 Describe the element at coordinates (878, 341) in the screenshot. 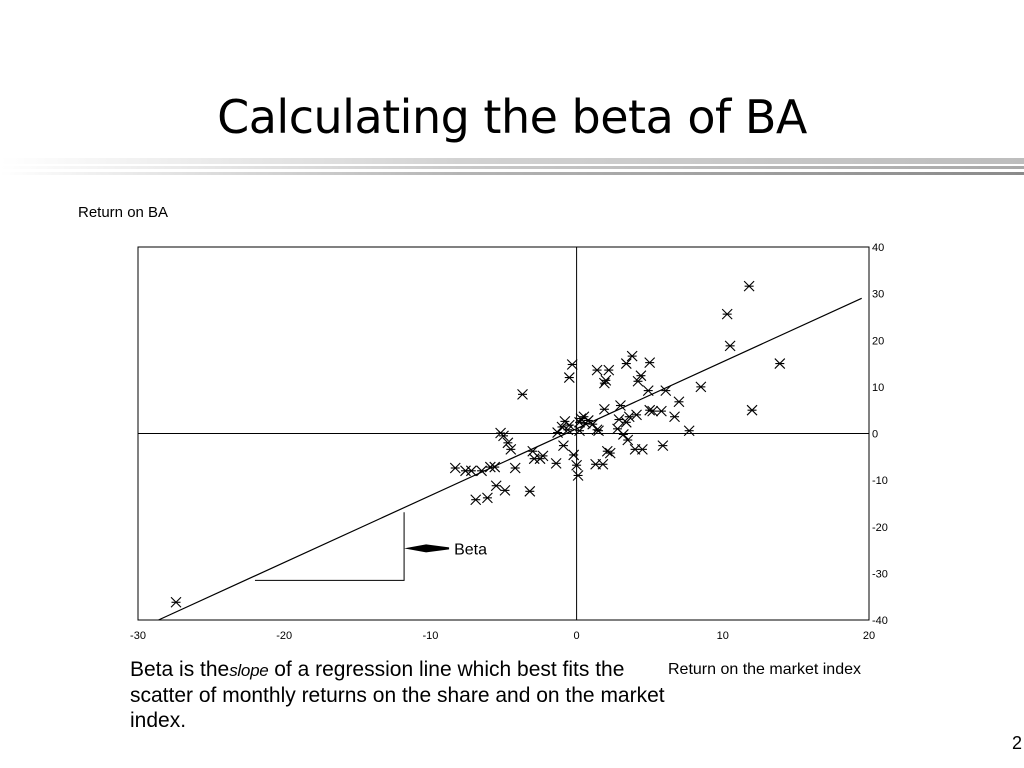

I see `y-tick-label: 20` at that location.